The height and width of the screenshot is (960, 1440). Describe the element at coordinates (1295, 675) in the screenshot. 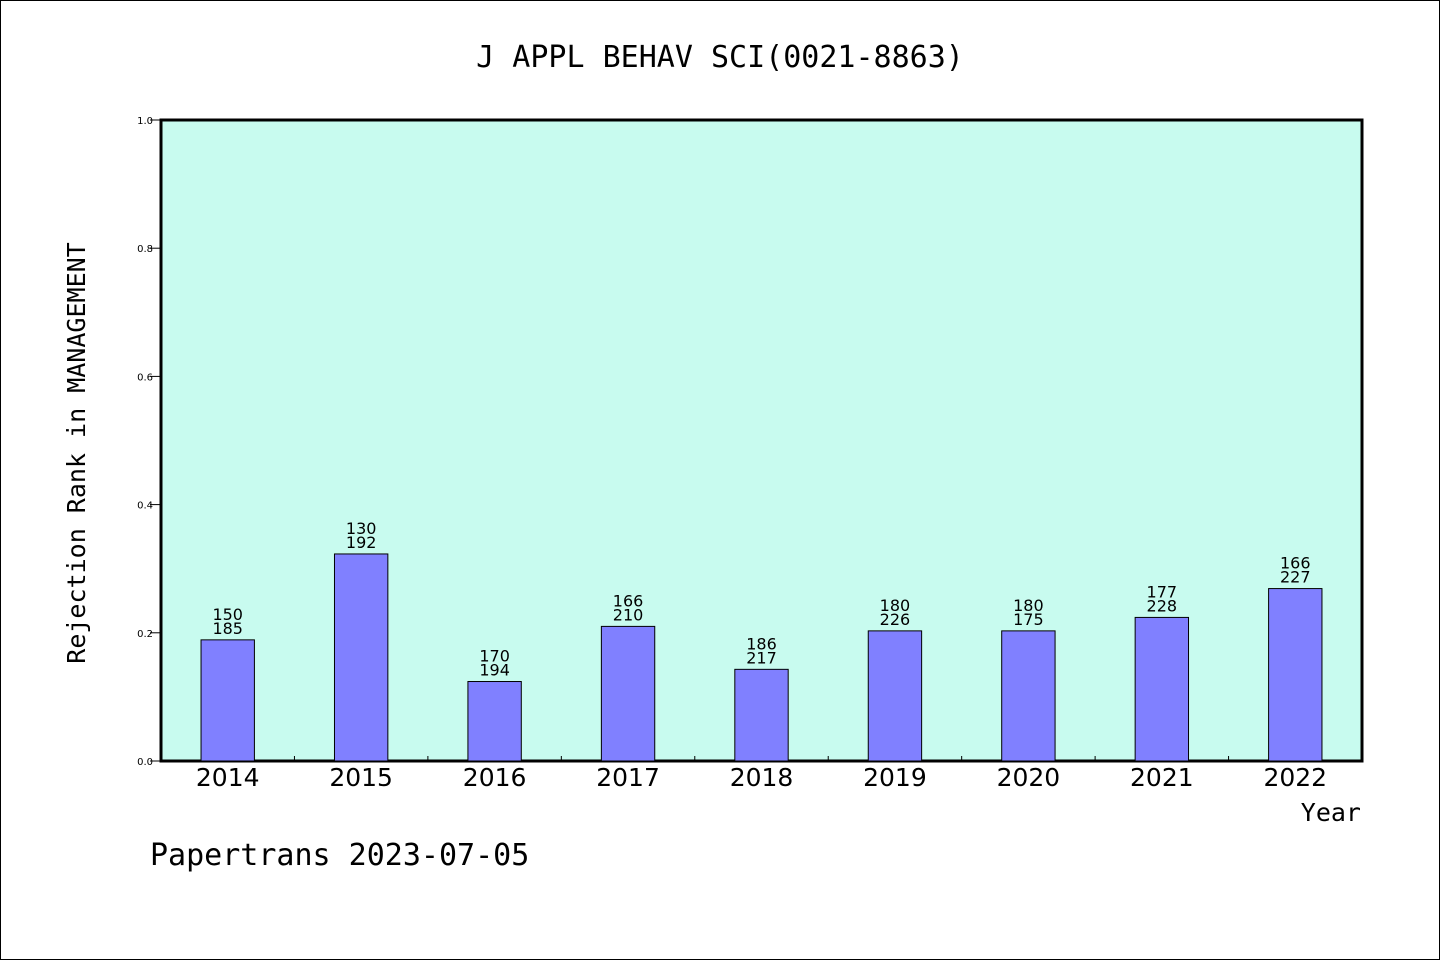

I see `bar-2022` at that location.